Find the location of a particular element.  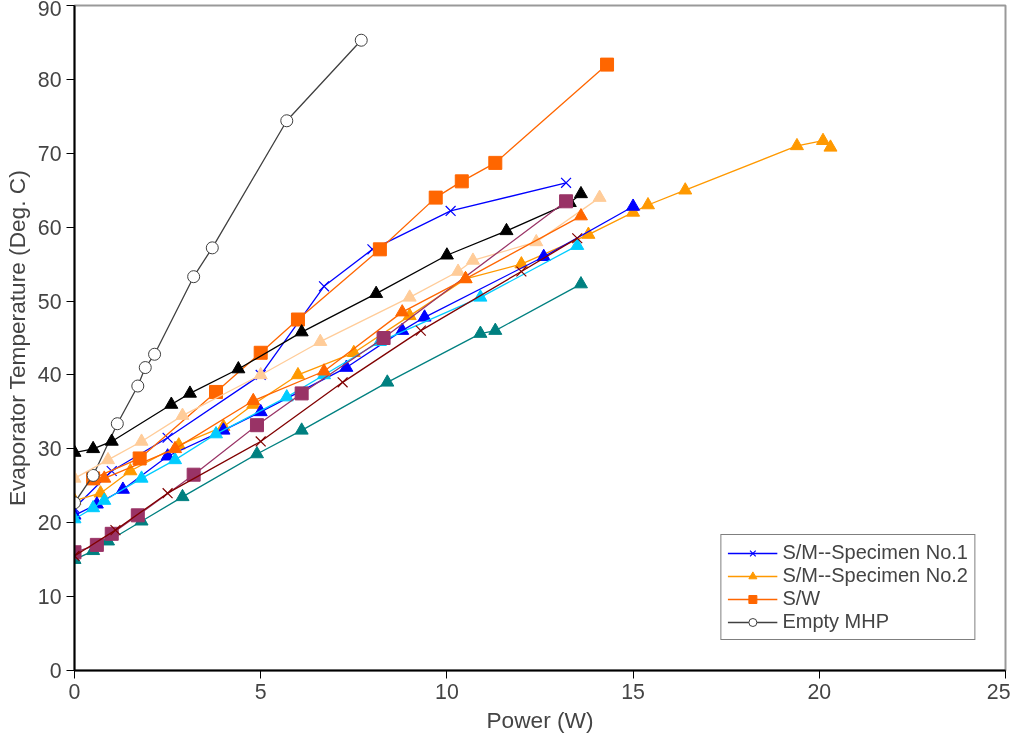

y-tick-label: 80 is located at coordinates (49, 79).